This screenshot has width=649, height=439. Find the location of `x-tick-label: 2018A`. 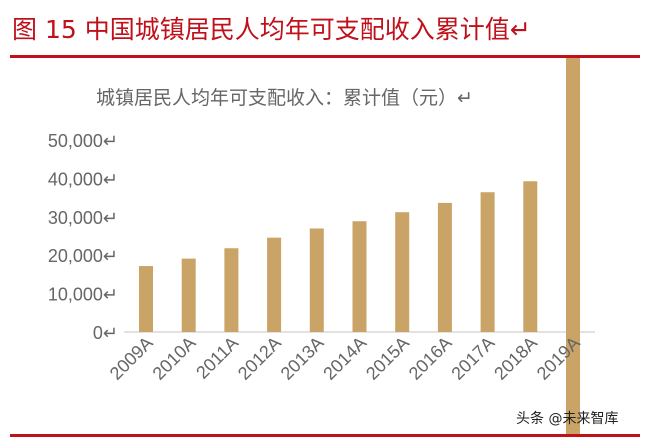

x-tick-label: 2018A is located at coordinates (515, 358).